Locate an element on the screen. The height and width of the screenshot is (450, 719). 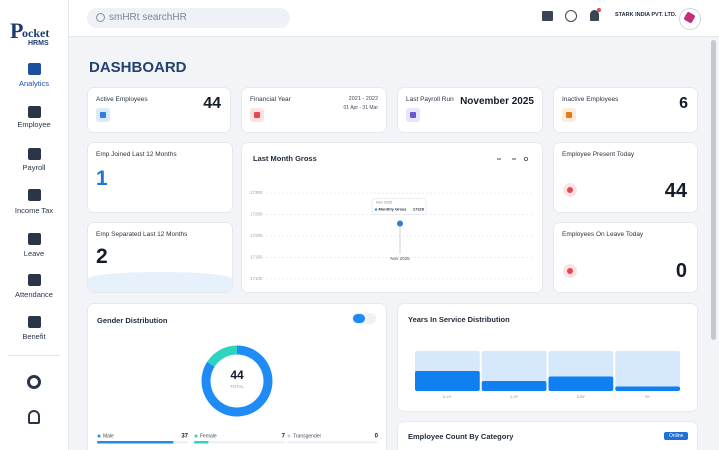
chart-title: Last Month Gross is located at coordinates (285, 158).